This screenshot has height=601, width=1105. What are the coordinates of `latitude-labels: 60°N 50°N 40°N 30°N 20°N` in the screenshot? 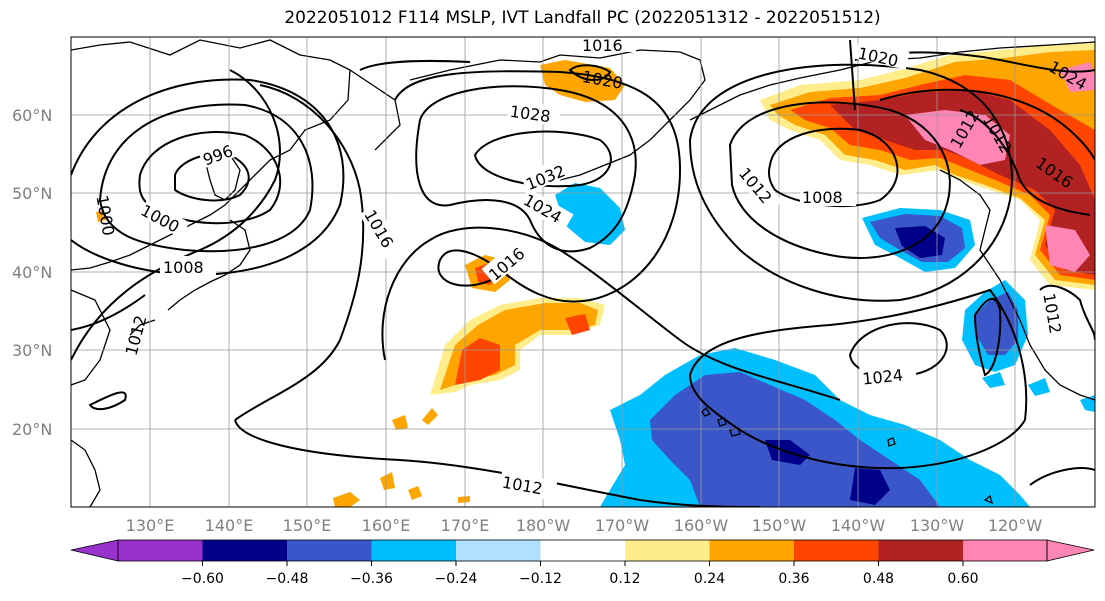 It's located at (32, 272).